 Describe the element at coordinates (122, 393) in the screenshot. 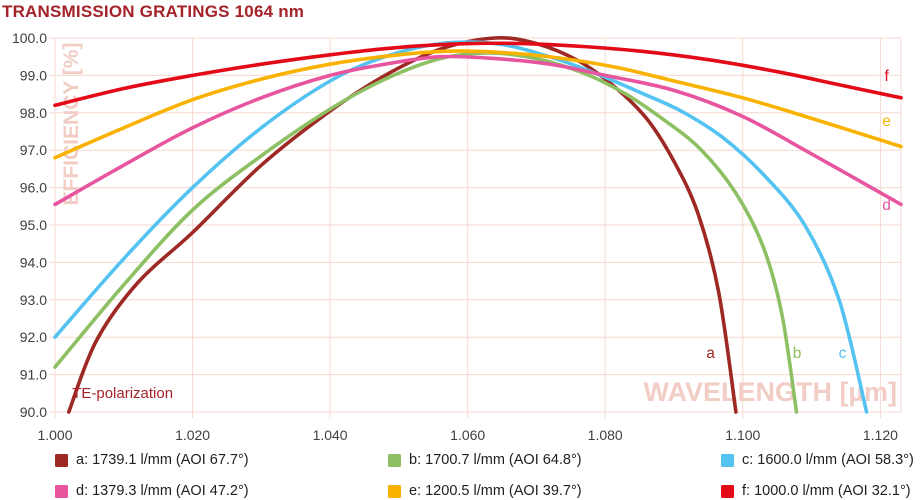

I see `polarization-annotation: TE-polarization` at that location.